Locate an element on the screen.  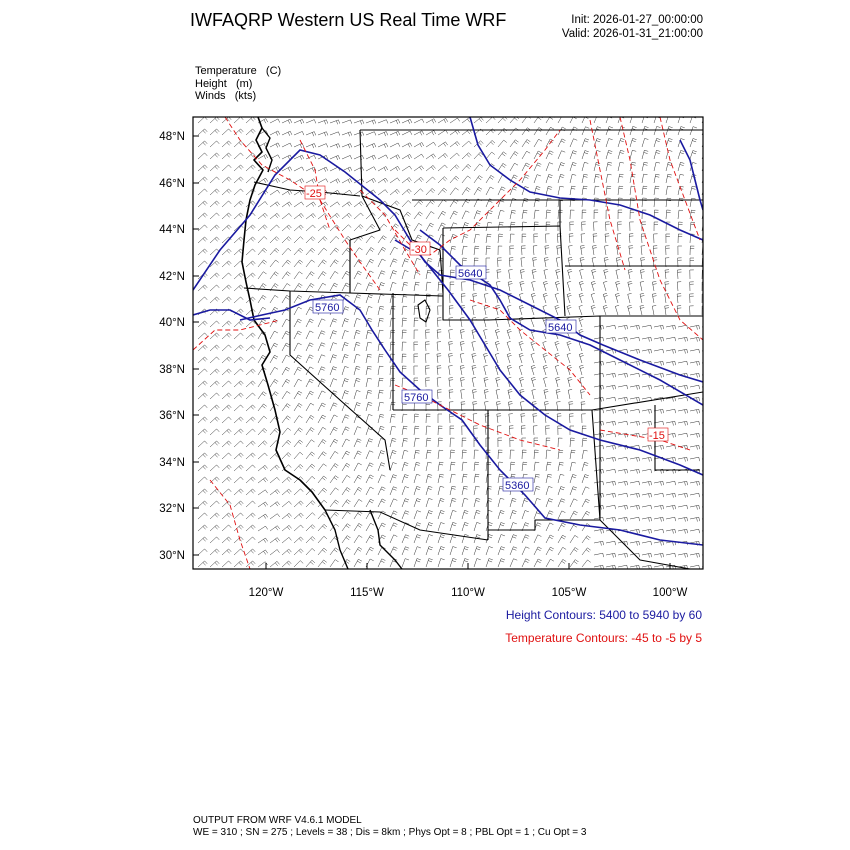
nm-borders is located at coordinates (544, 470).